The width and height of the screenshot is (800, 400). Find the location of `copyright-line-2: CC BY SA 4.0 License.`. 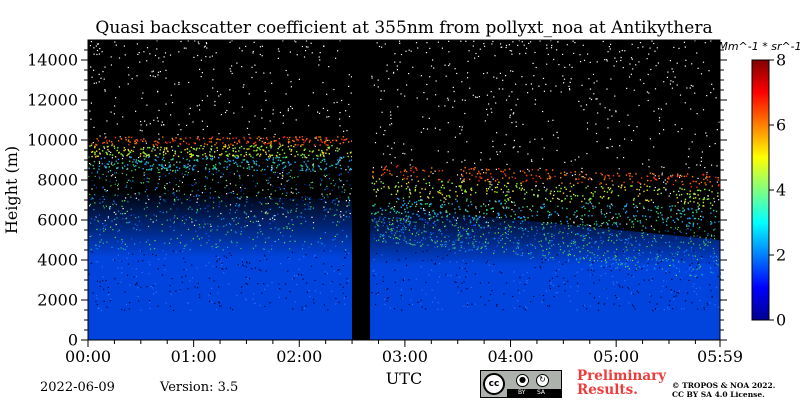

copyright-line-2: CC BY SA 4.0 License. is located at coordinates (718, 394).